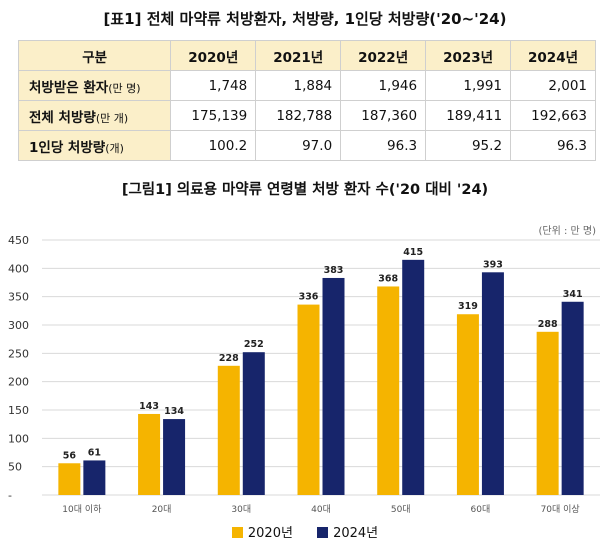  What do you see at coordinates (15, 467) in the screenshot?
I see `y-tick-label: 50` at bounding box center [15, 467].